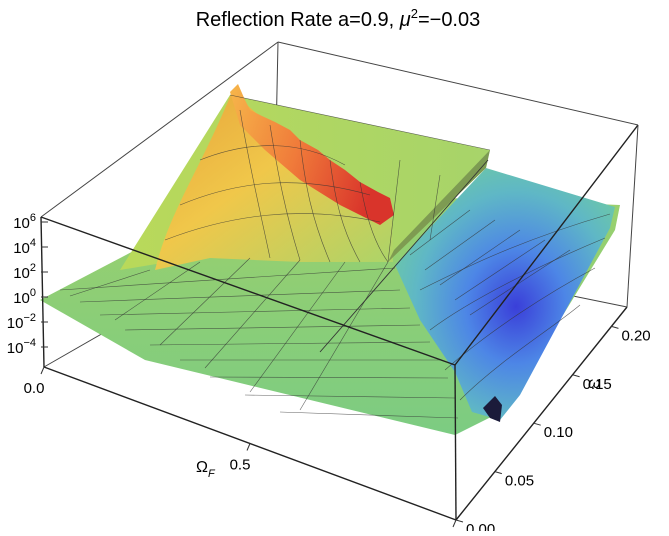  I want to click on z-tick-label: 10², so click(24, 272).